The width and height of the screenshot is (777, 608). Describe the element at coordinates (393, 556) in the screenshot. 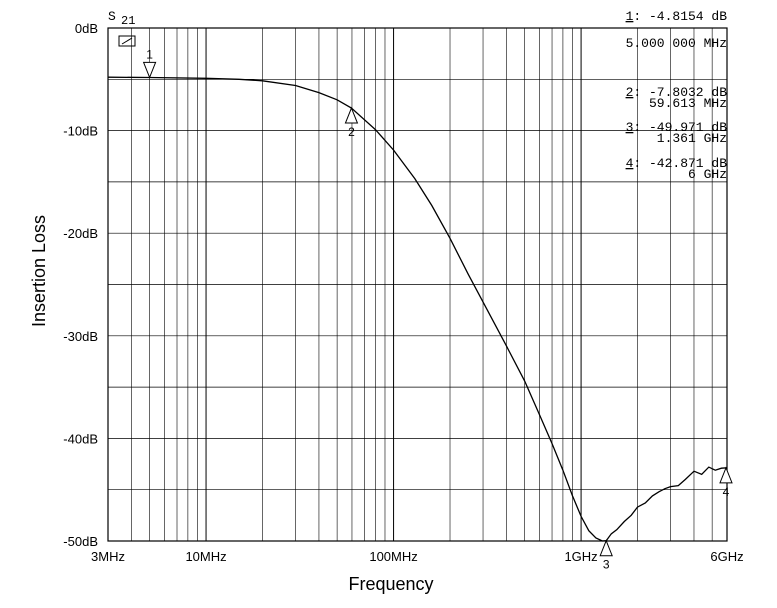

I see `x-tick-label: 100MHz` at that location.